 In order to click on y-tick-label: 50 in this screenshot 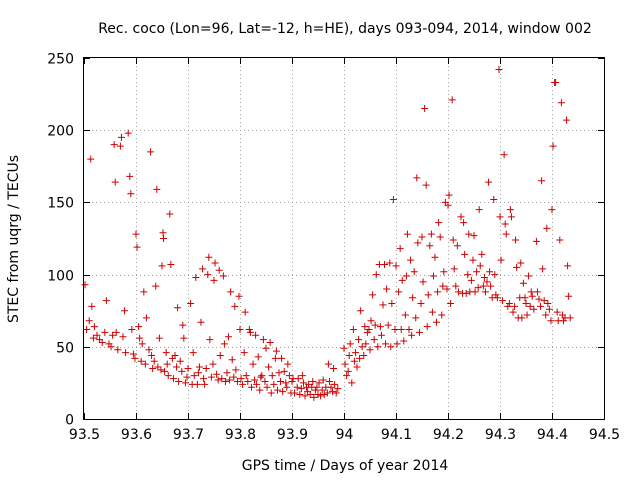, I will do `click(65, 349)`.